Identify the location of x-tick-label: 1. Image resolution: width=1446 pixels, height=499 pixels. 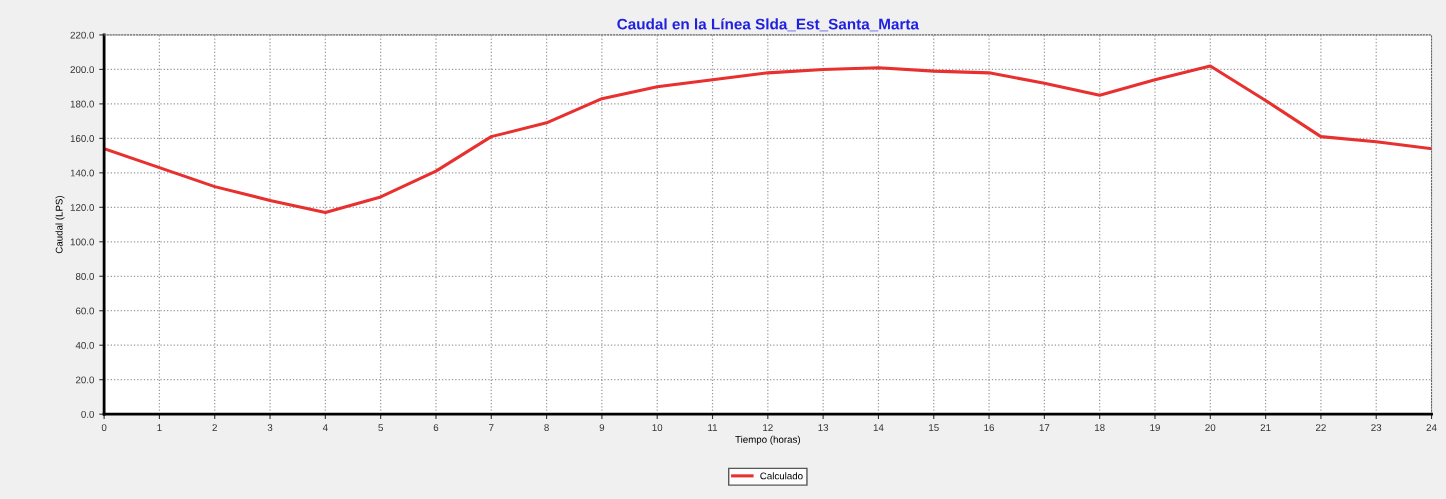
(159, 427).